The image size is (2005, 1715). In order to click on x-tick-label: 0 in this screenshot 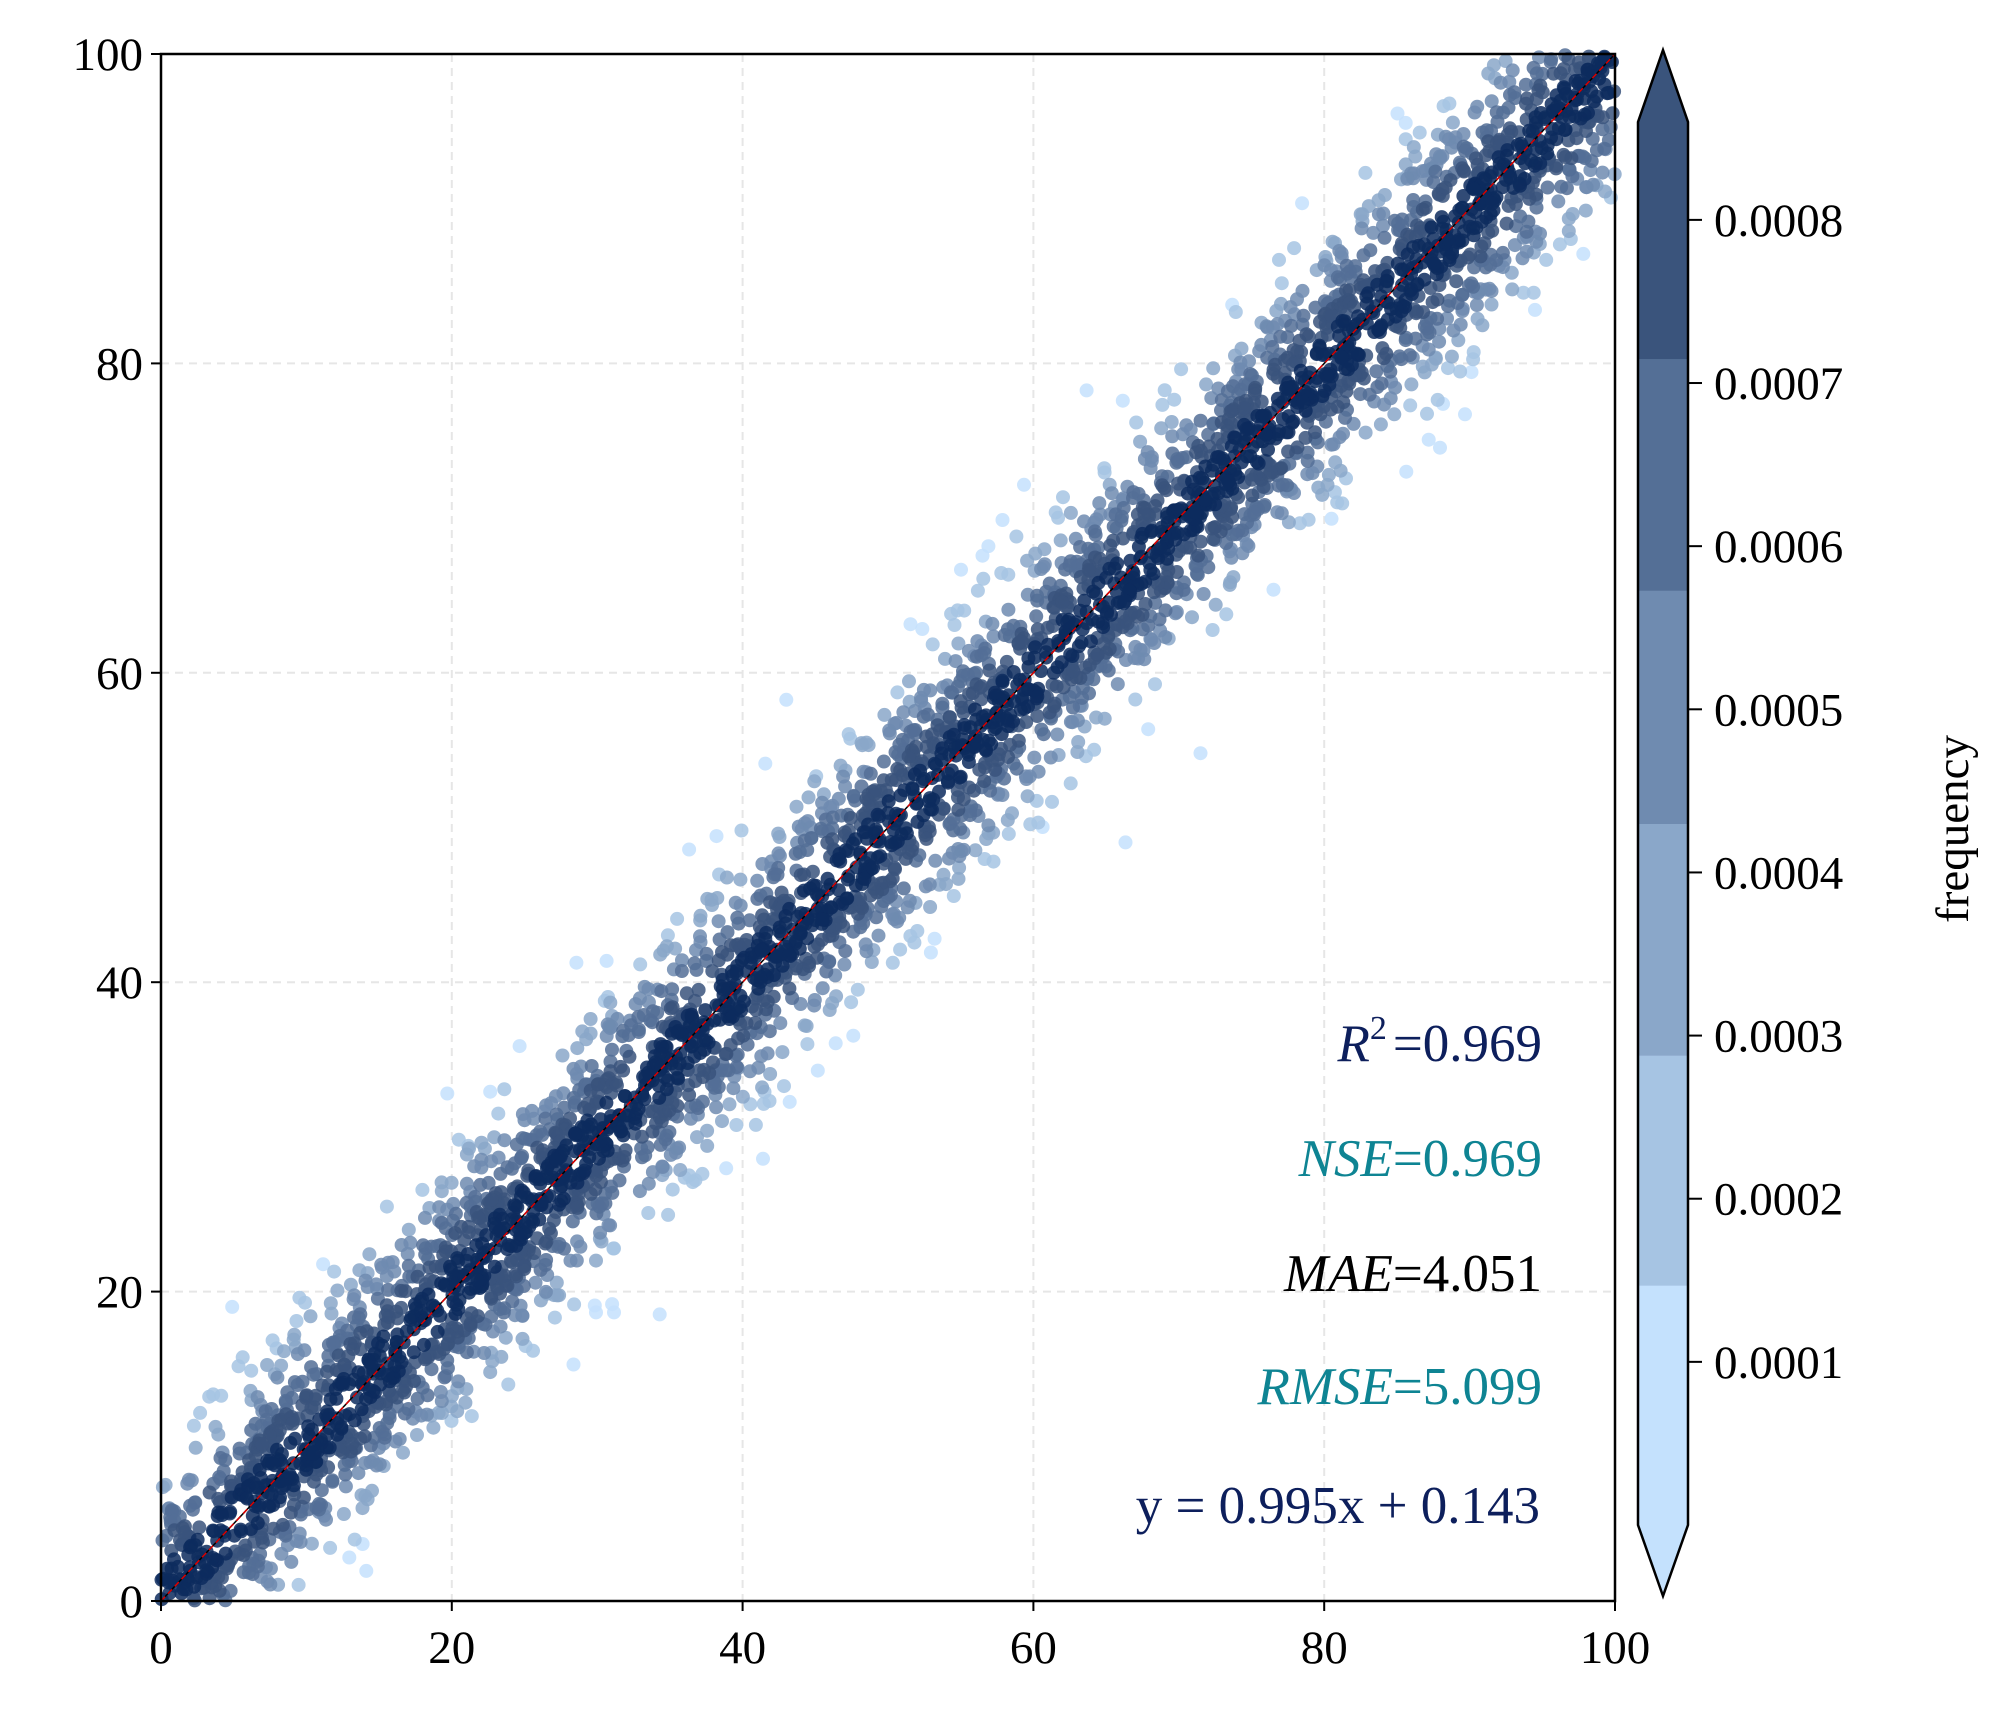, I will do `click(161, 1648)`.